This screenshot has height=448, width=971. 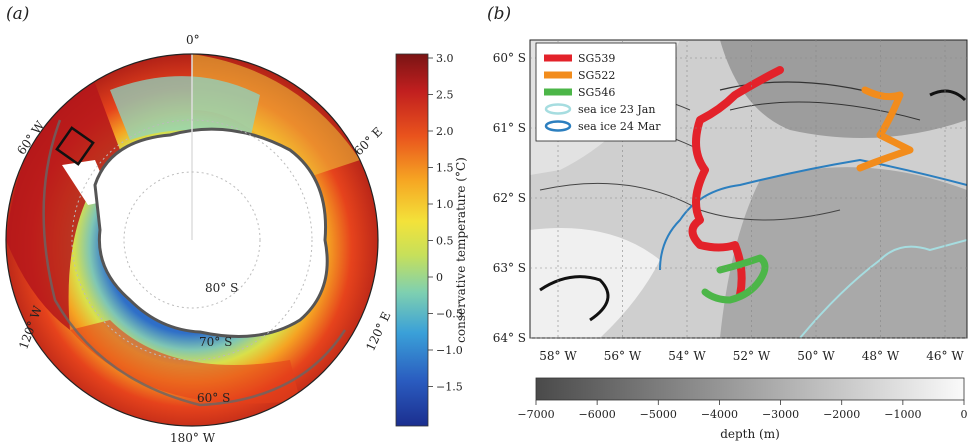 I want to click on lon-label-0: 0°, so click(x=193, y=40).